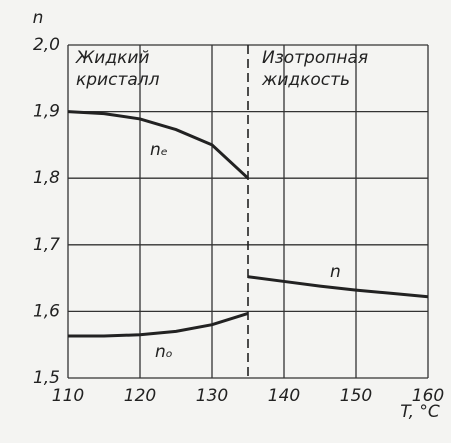 The height and width of the screenshot is (443, 451). Describe the element at coordinates (46, 378) in the screenshot. I see `y-tick-label: 1,5` at that location.